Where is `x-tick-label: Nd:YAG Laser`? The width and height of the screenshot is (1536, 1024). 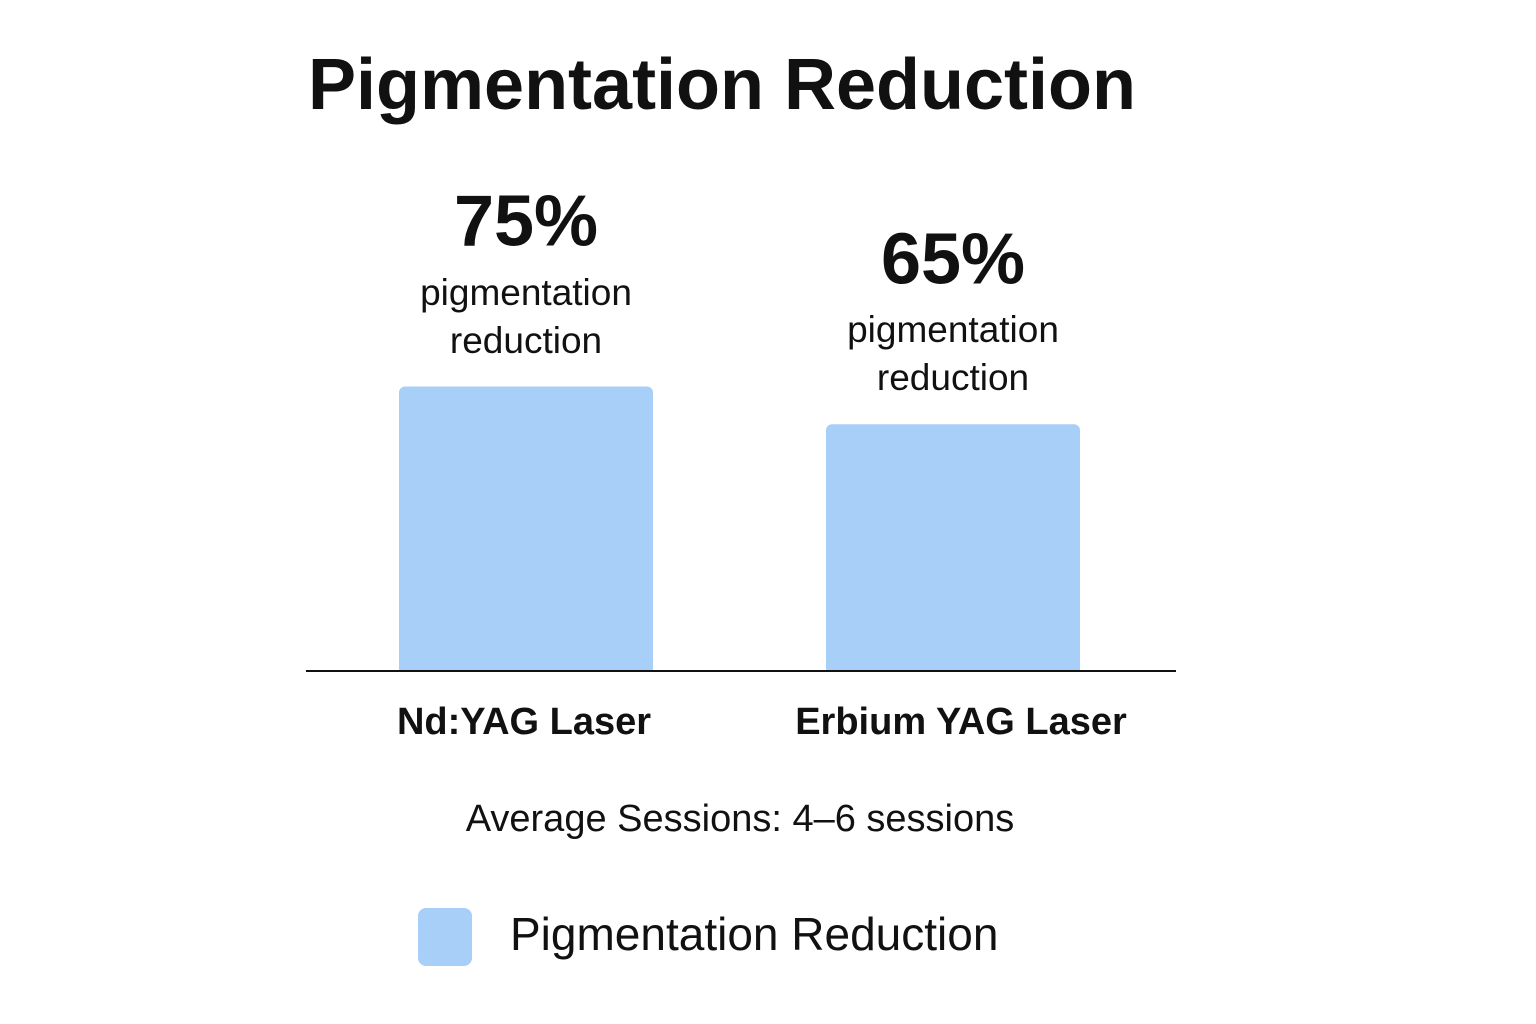
x-tick-label: Nd:YAG Laser is located at coordinates (524, 722).